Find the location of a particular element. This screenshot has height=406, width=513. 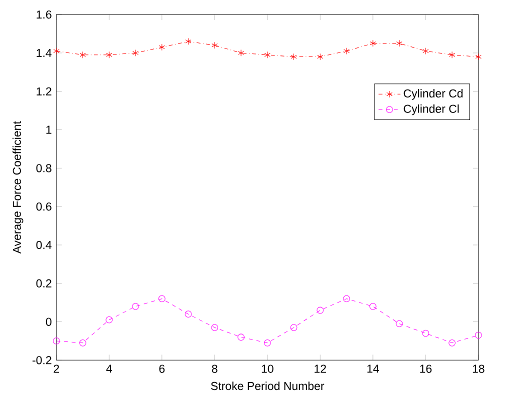

x-tick-label: 8 is located at coordinates (215, 369).